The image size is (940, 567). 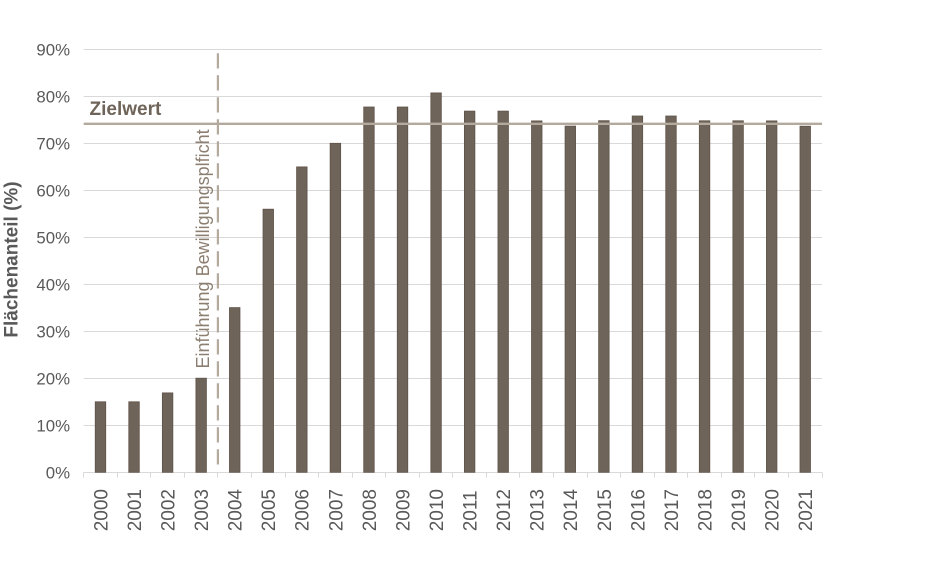 What do you see at coordinates (101, 510) in the screenshot?
I see `svg-text: 2000` at bounding box center [101, 510].